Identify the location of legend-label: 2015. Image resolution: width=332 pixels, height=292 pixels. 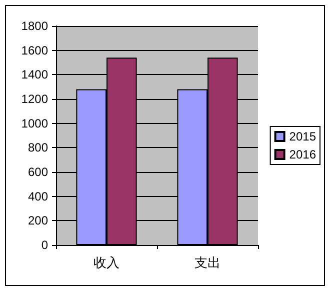
(302, 137).